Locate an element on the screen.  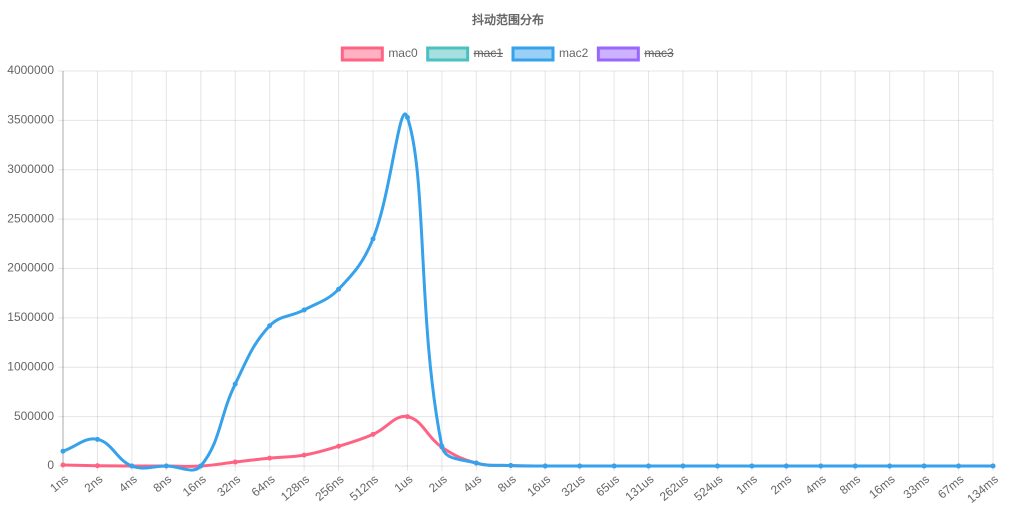
x-tick-label: 33ms is located at coordinates (916, 487).